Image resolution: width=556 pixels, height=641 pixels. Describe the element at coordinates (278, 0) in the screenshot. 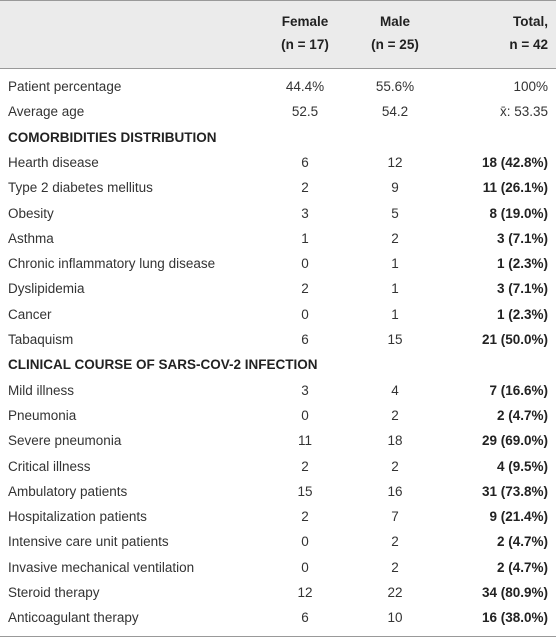

I see `top-rule` at that location.